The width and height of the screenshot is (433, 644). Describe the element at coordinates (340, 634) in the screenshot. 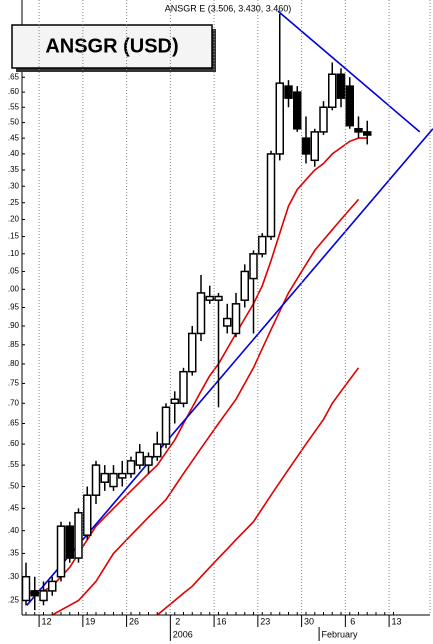

I see `period-label: February` at that location.